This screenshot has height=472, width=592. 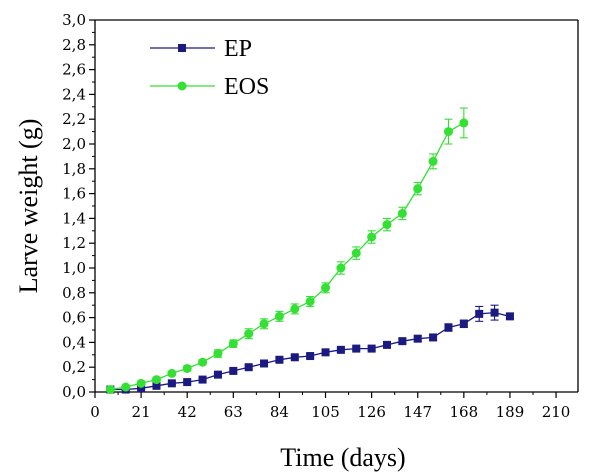 I want to click on x-tick-label: 168, so click(x=464, y=412).